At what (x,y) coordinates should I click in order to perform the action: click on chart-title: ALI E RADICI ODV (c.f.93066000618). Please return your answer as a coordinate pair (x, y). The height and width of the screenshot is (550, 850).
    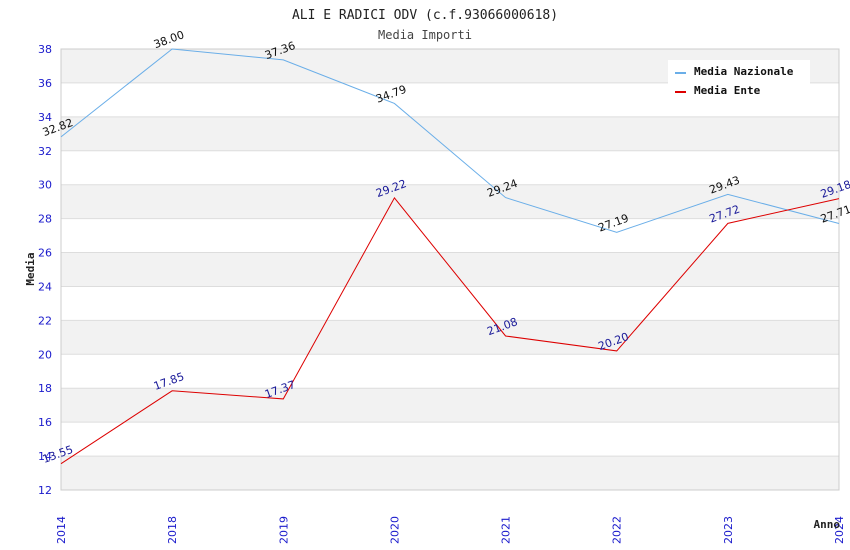
    Looking at the image, I should click on (425, 15).